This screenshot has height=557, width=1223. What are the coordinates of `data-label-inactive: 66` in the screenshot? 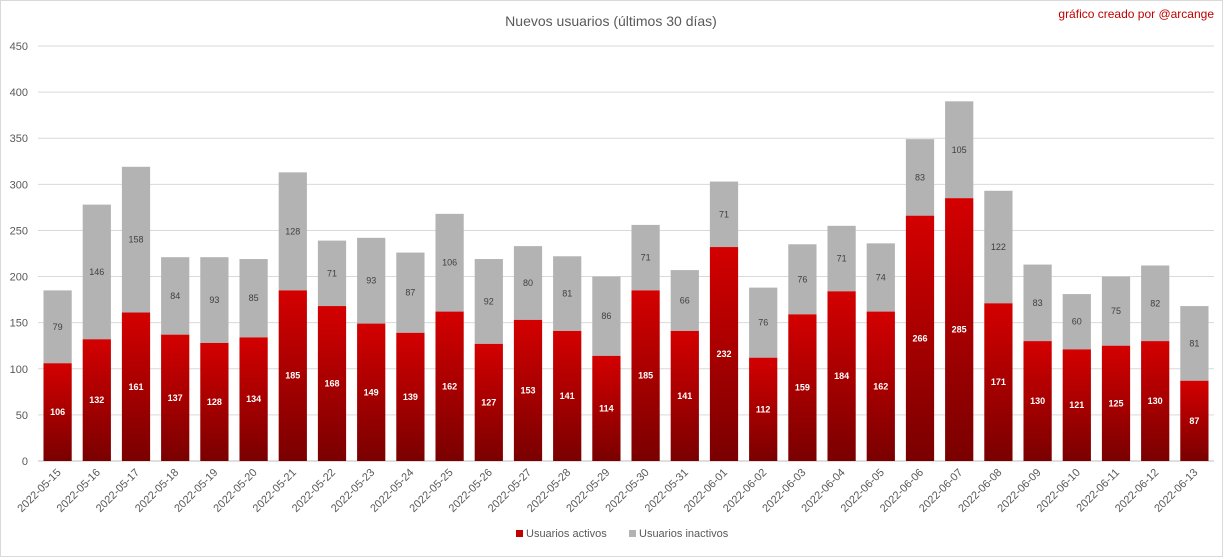 It's located at (685, 301).